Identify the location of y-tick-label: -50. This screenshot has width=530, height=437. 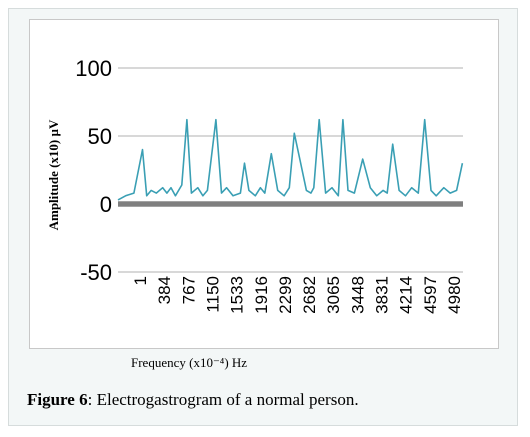
(96, 272).